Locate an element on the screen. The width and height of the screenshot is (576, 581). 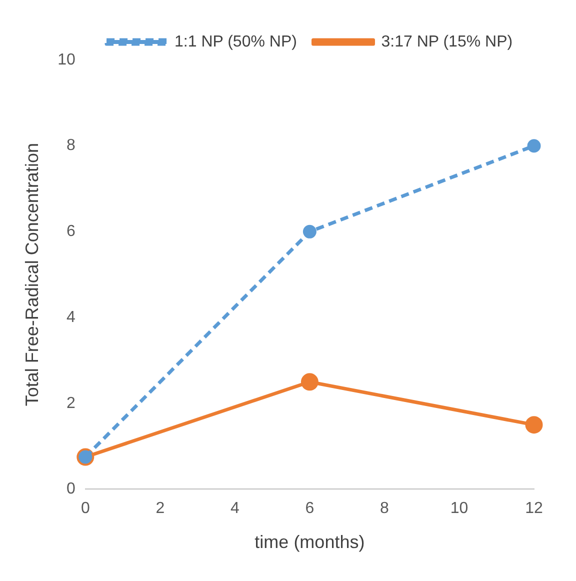
x-tick-label: 0 is located at coordinates (85, 509).